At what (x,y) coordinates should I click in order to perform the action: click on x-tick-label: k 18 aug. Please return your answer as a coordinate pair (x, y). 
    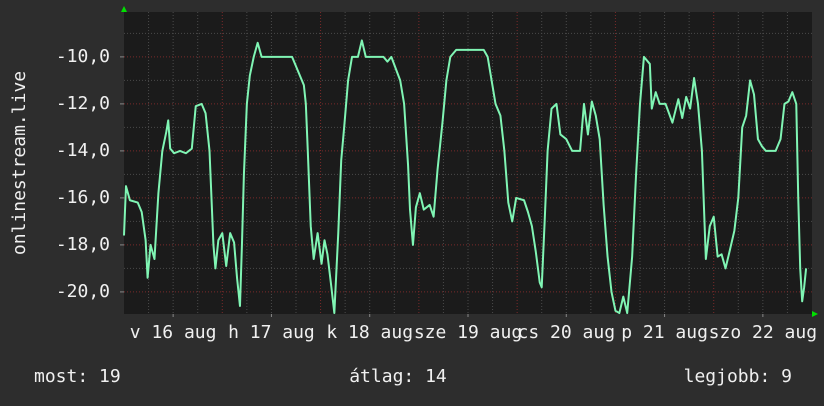
    Looking at the image, I should click on (369, 332).